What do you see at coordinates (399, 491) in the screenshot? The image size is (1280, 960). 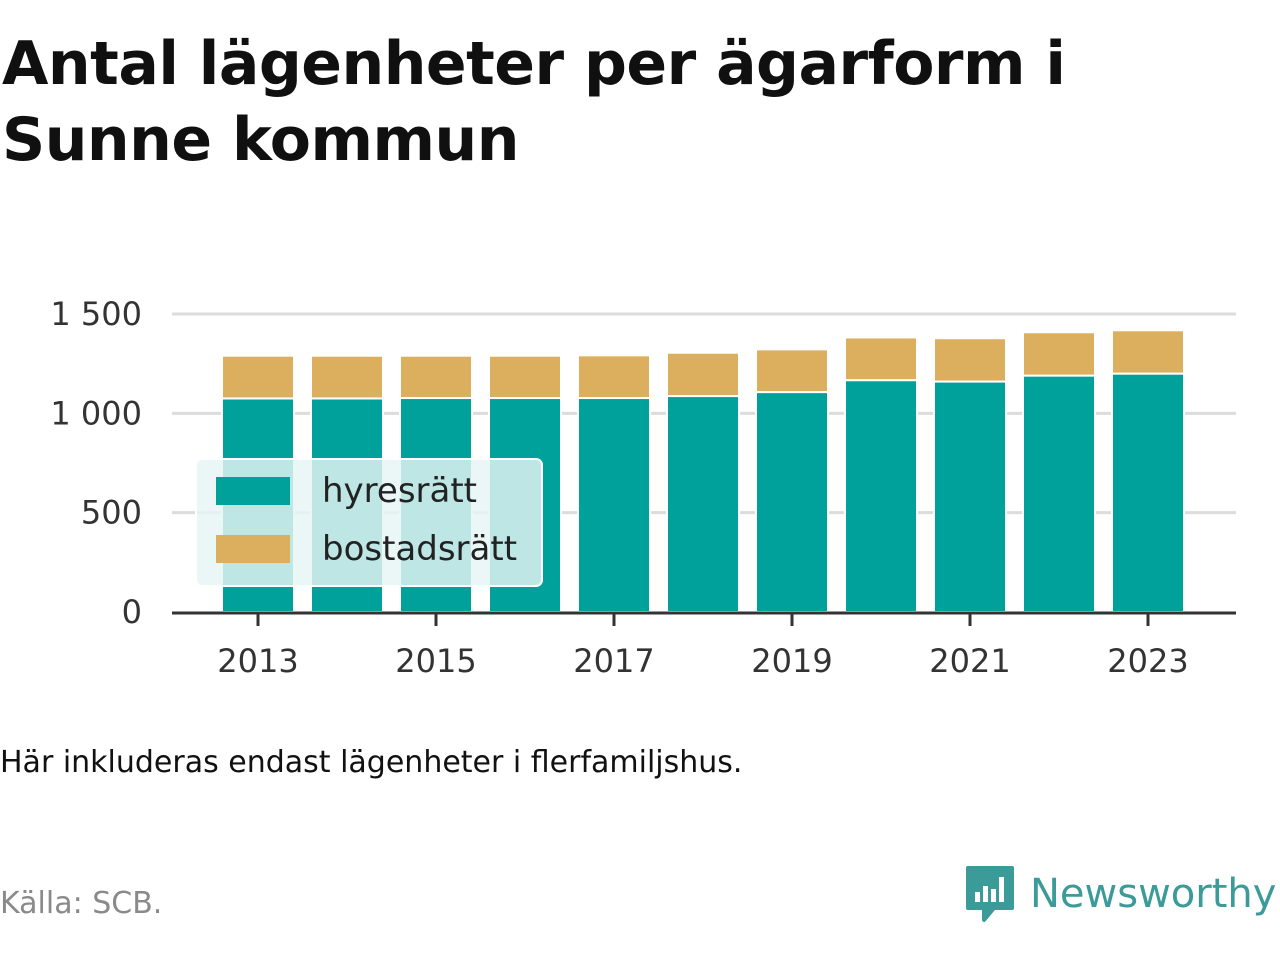 I see `legend-label: hyresrätt` at bounding box center [399, 491].